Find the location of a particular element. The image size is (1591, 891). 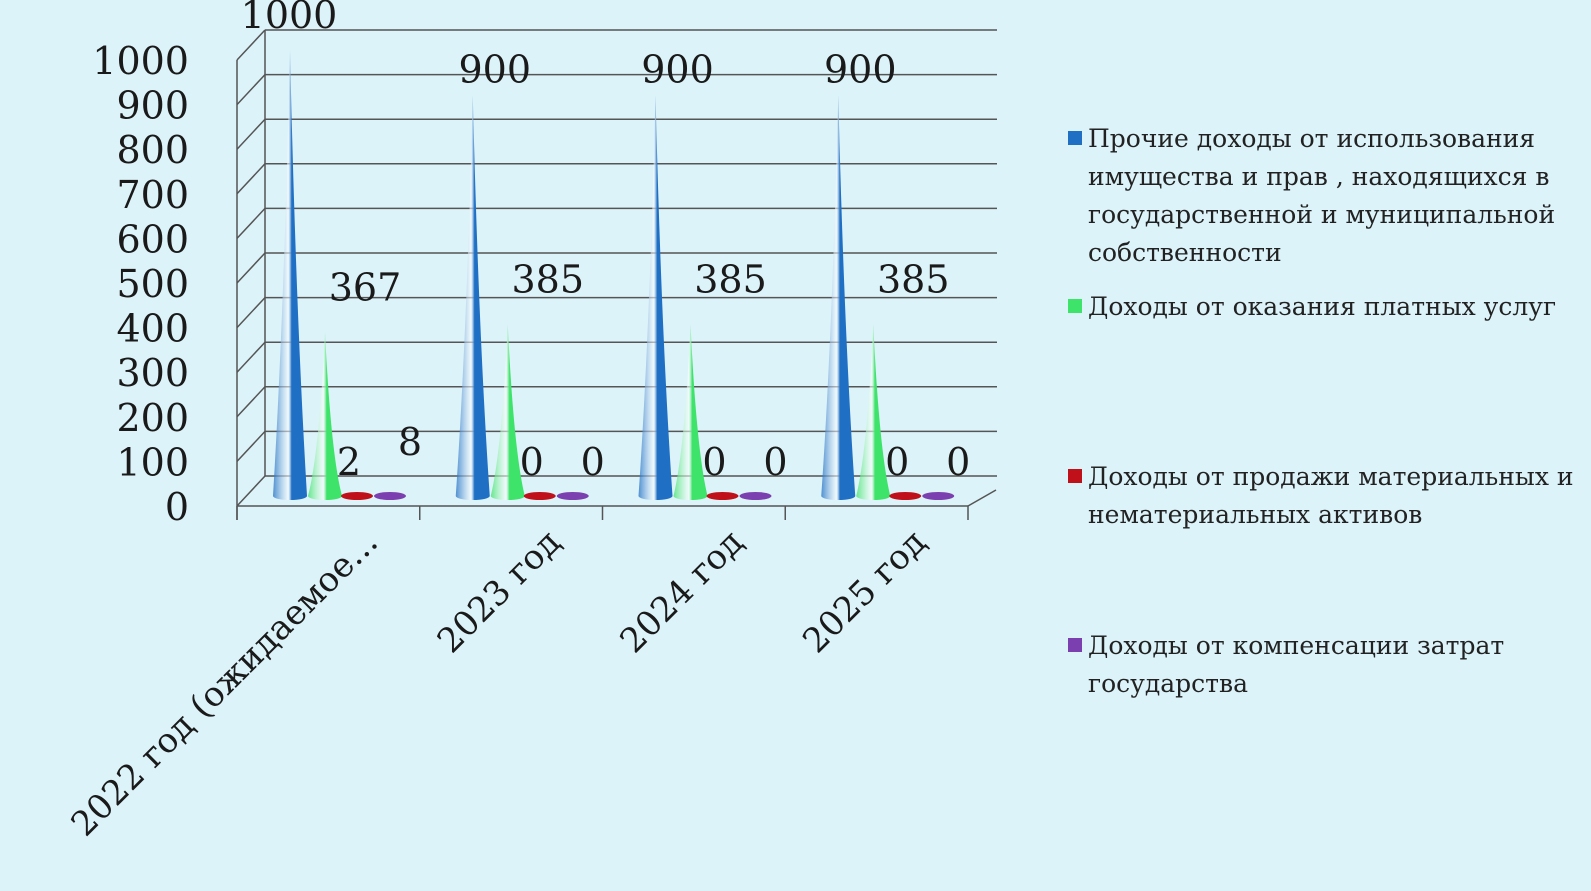

data-label-s3-c1: 0 is located at coordinates (593, 462).